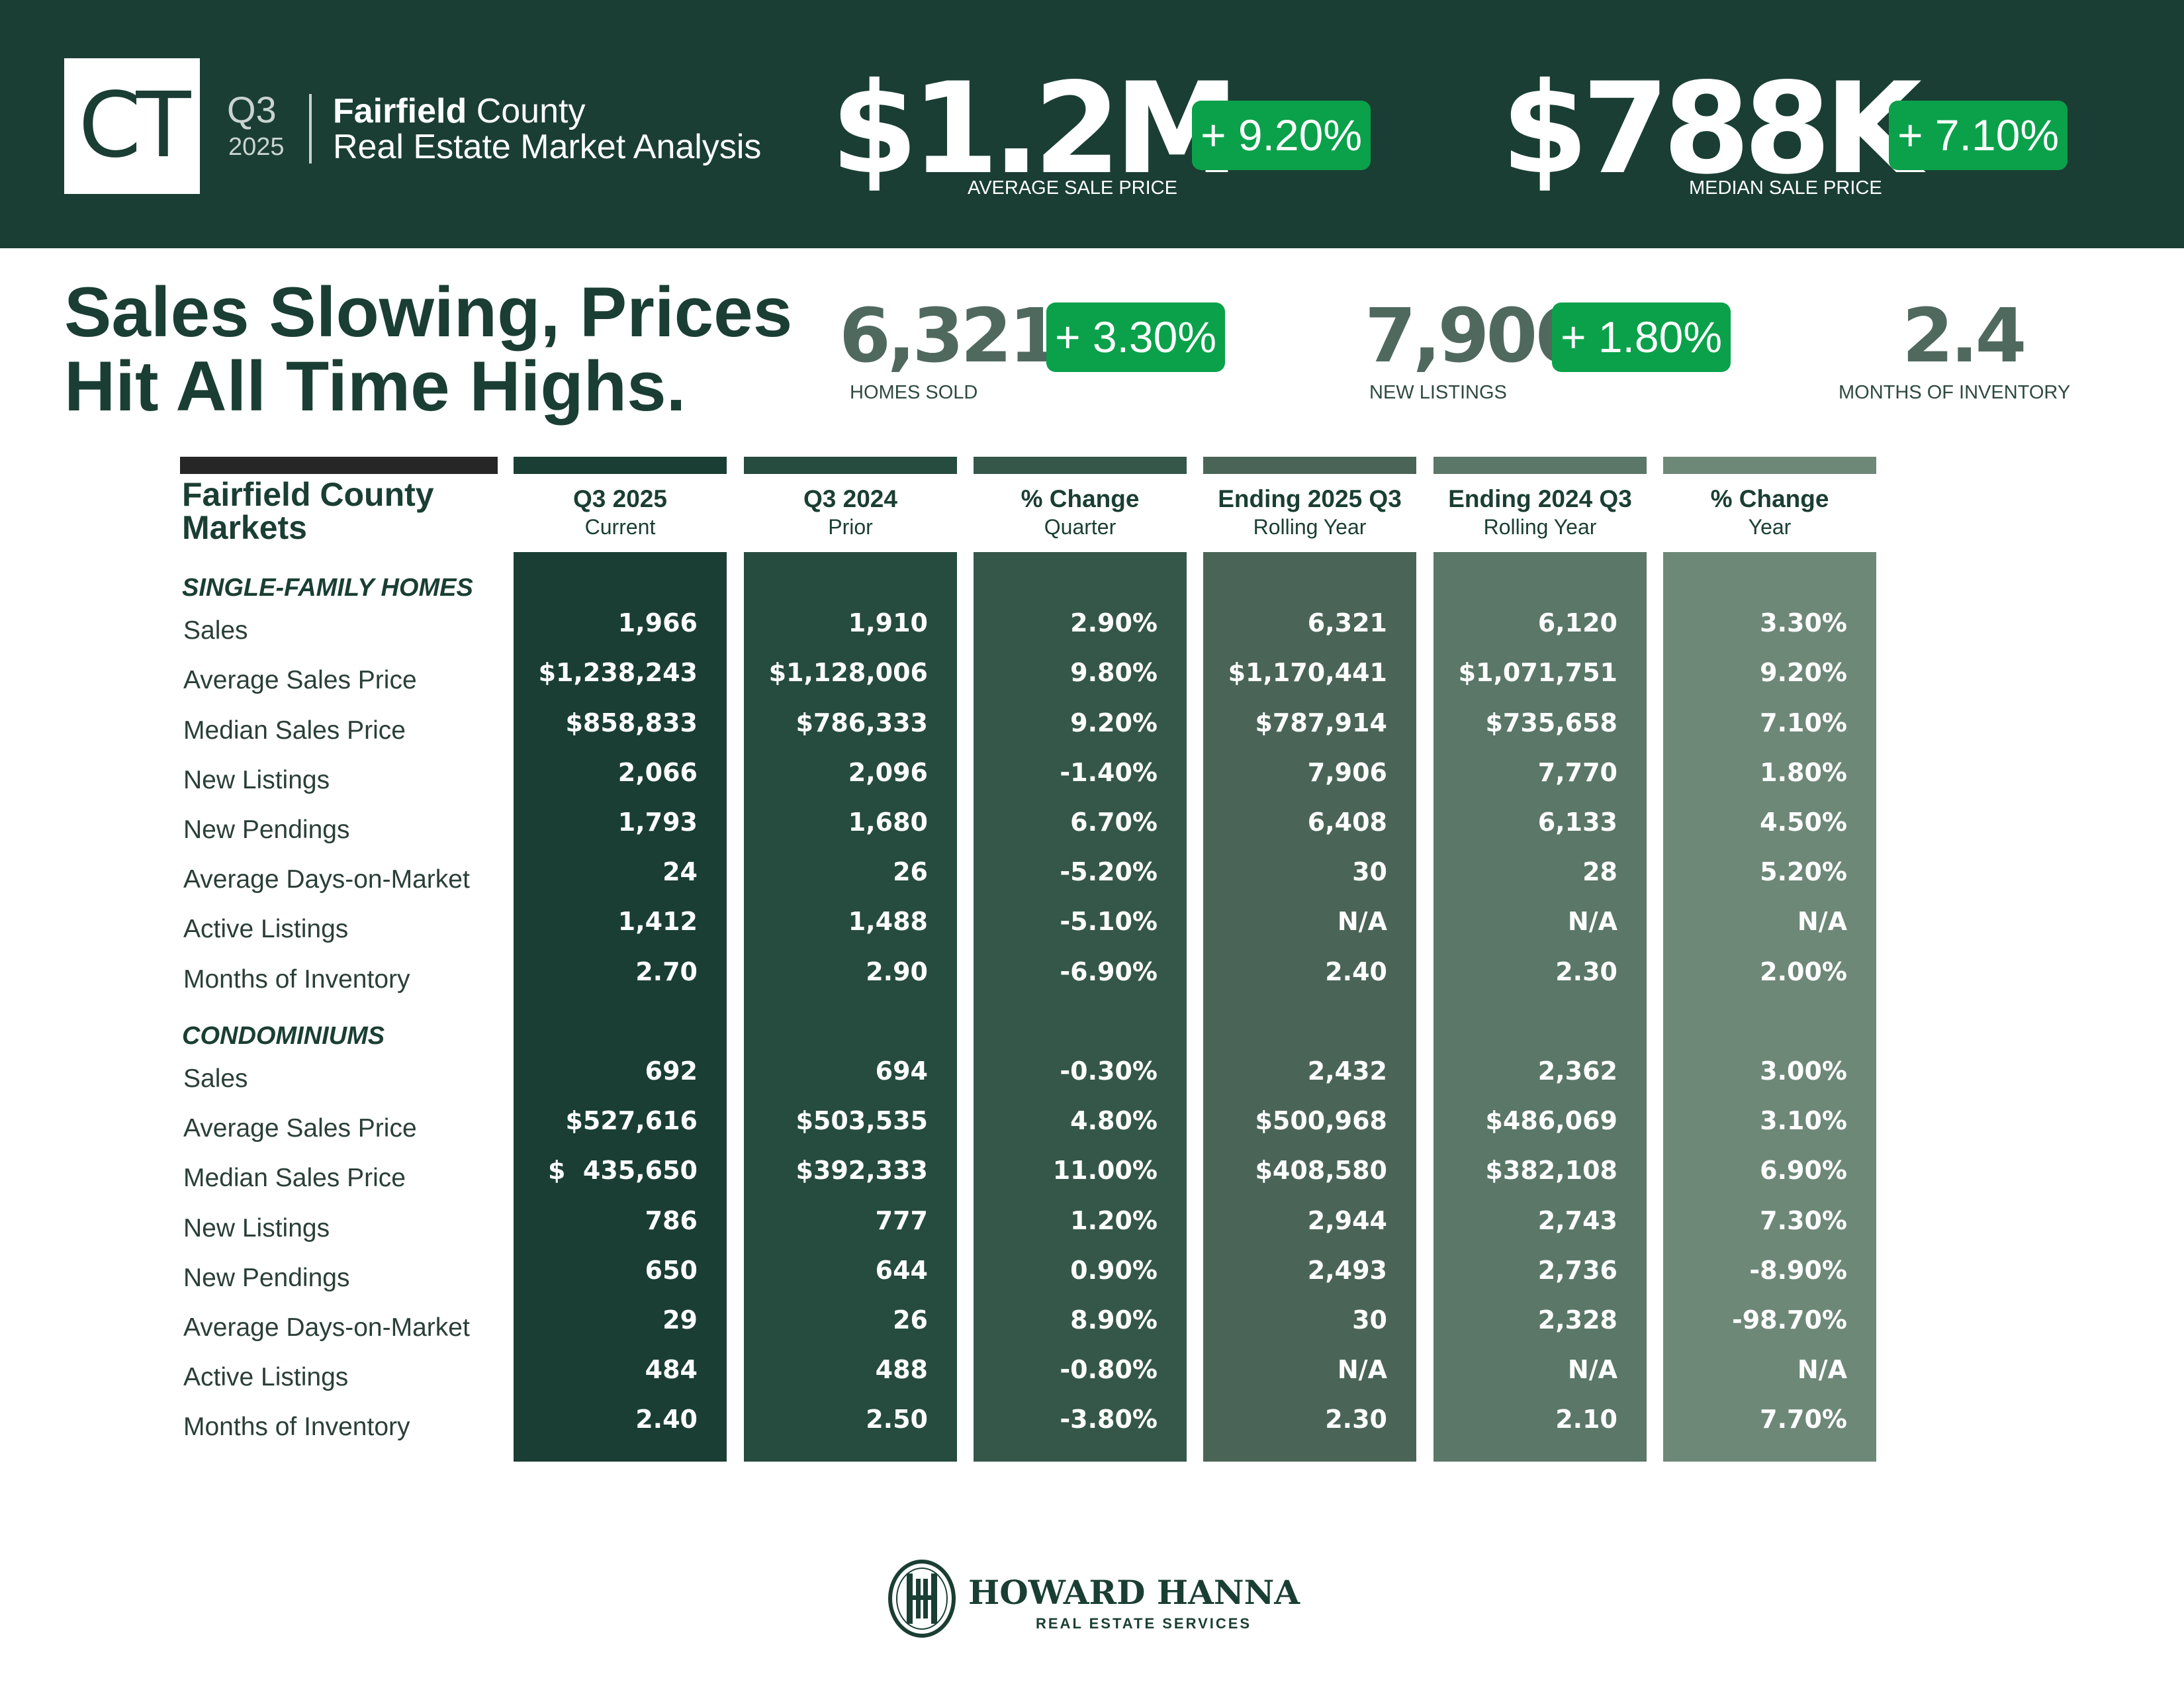 The width and height of the screenshot is (2184, 1688). I want to click on column-title: Ending 2024 Q3, so click(1540, 498).